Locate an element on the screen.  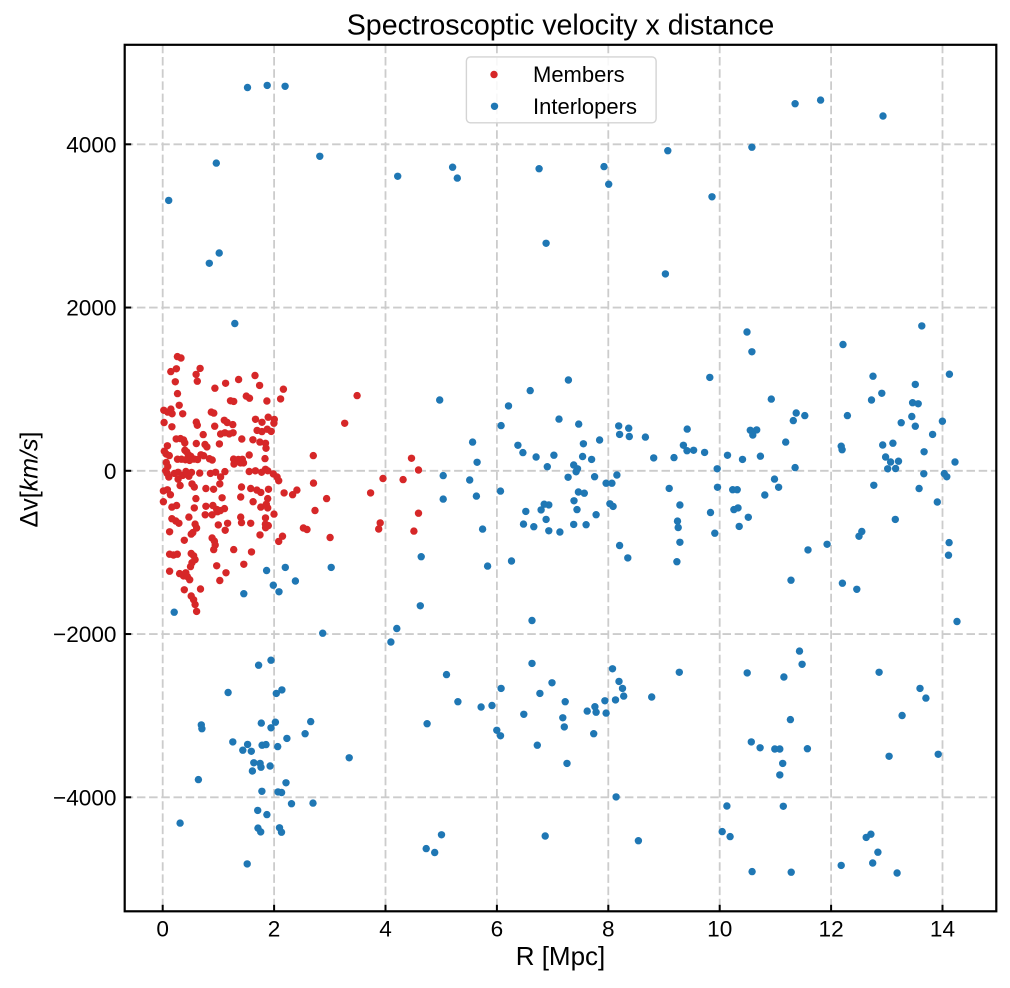
svg-text: 6 is located at coordinates (497, 929).